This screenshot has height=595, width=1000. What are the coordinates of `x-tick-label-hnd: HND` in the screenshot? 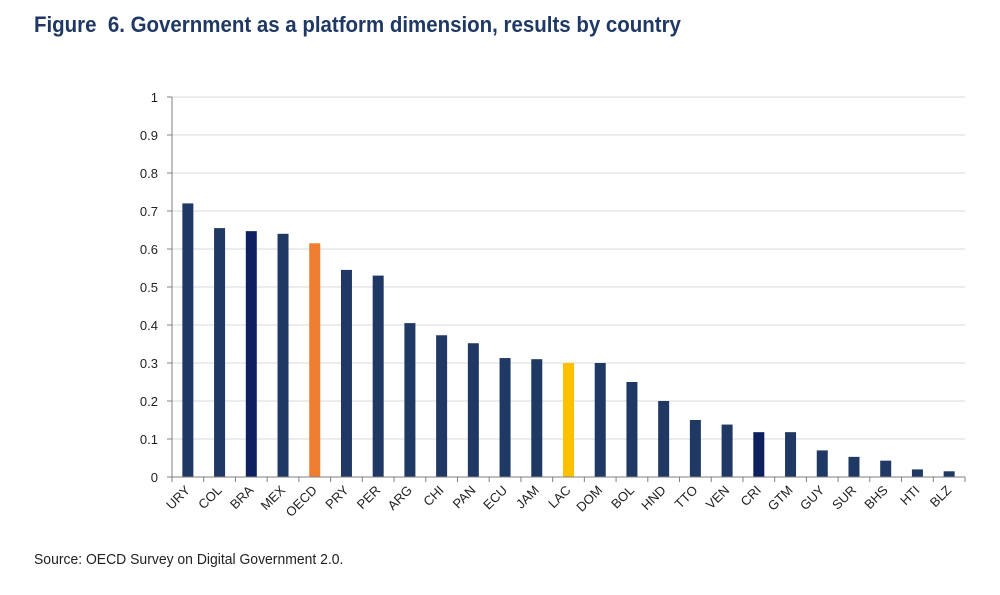 It's located at (653, 498).